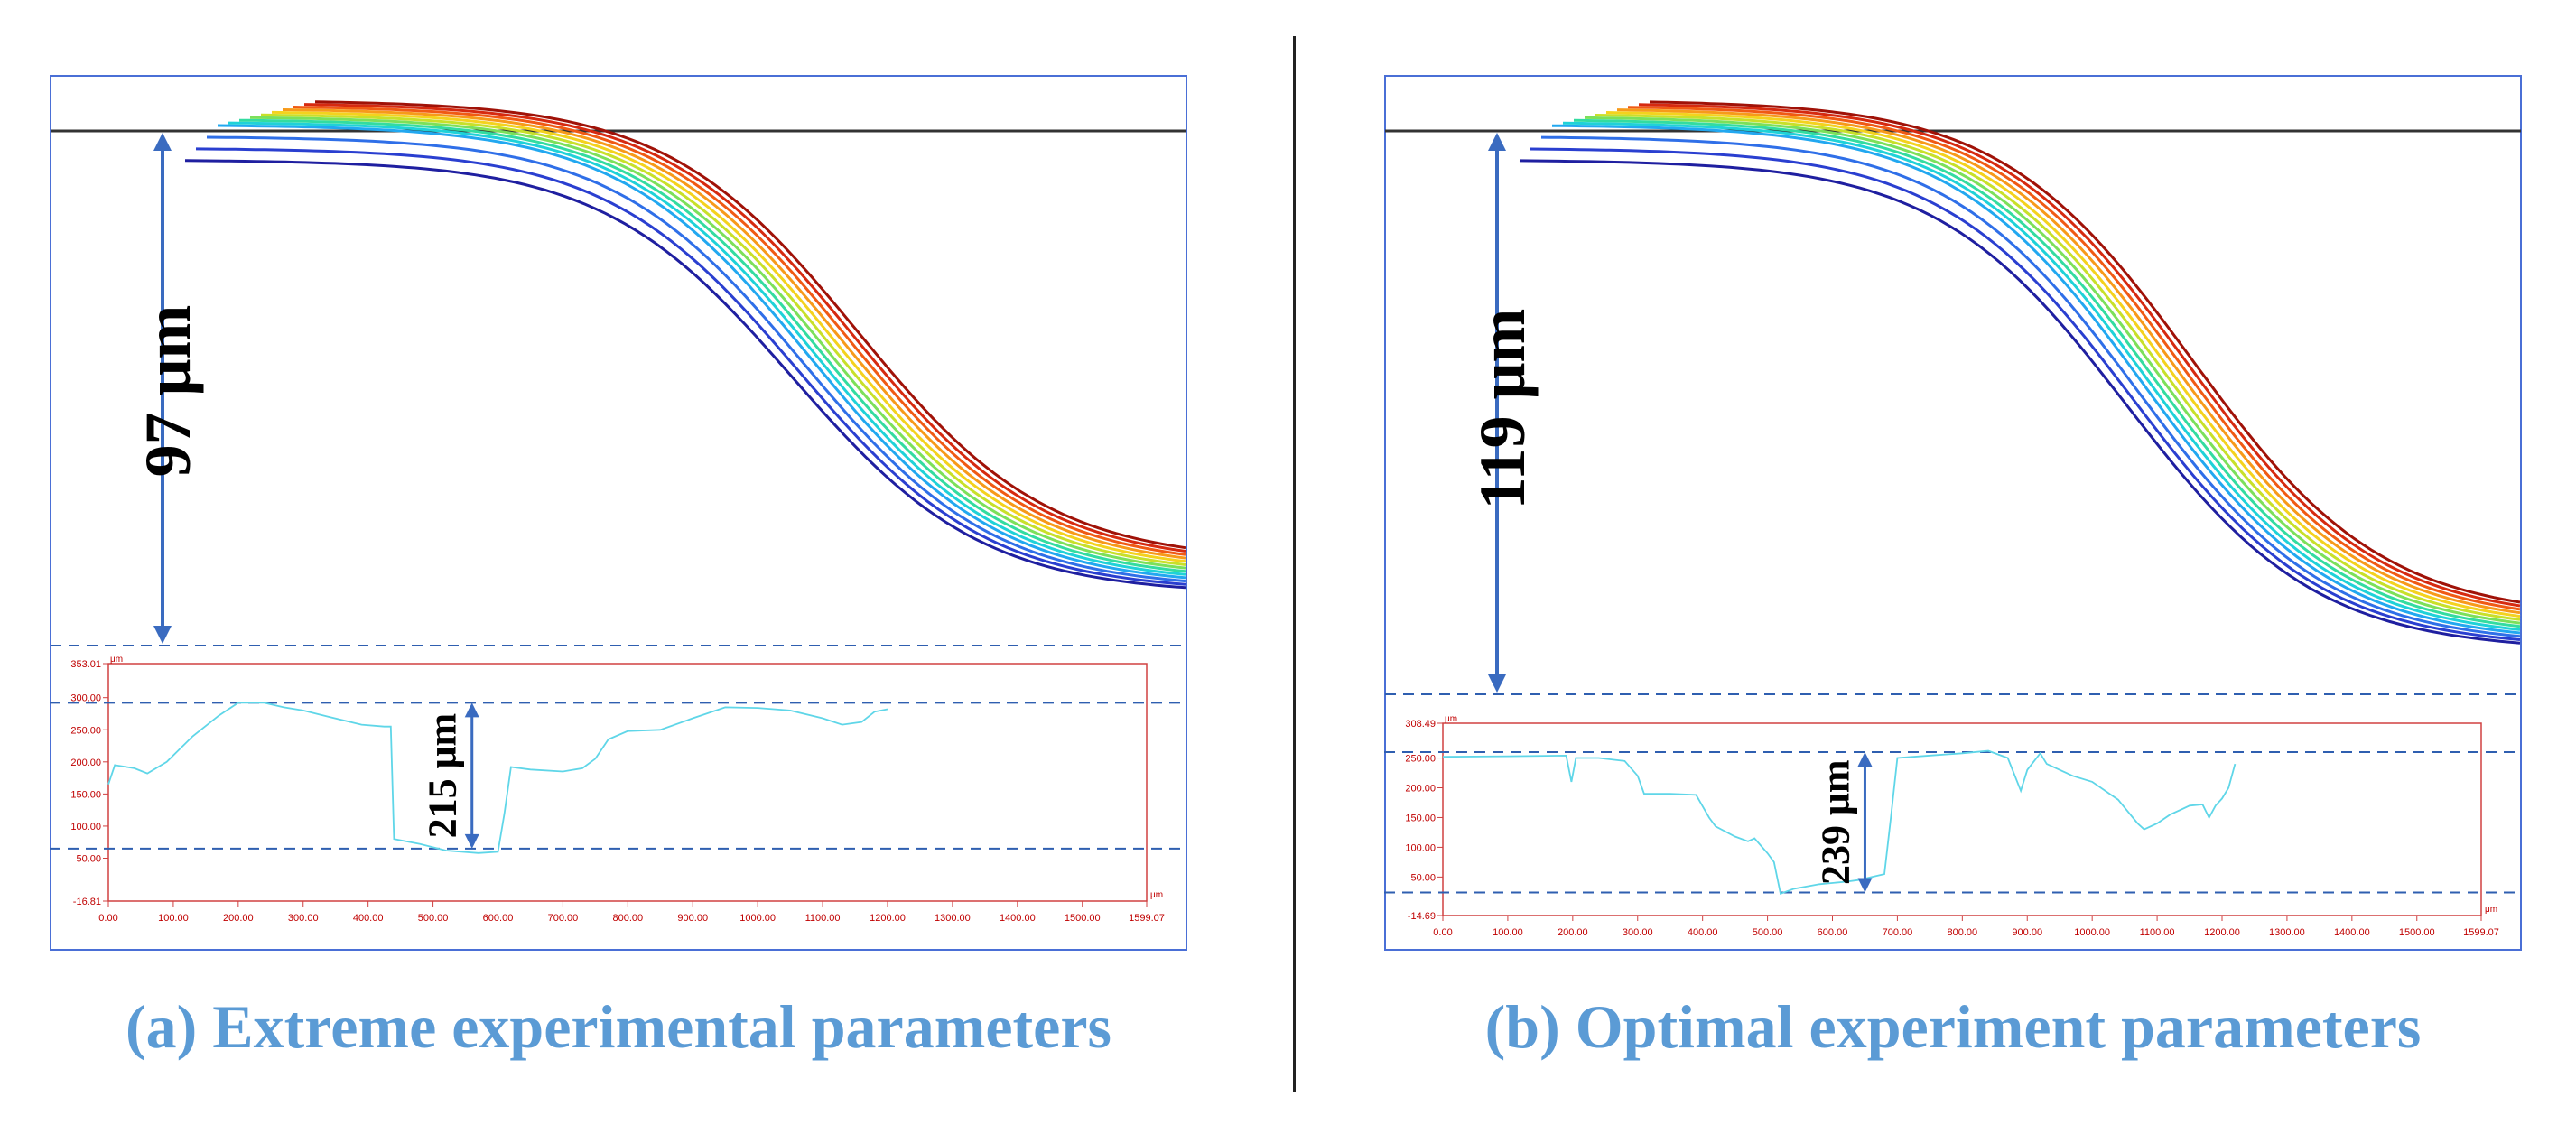 The image size is (2576, 1125). I want to click on y-tick-label: -14.69, so click(1422, 917).